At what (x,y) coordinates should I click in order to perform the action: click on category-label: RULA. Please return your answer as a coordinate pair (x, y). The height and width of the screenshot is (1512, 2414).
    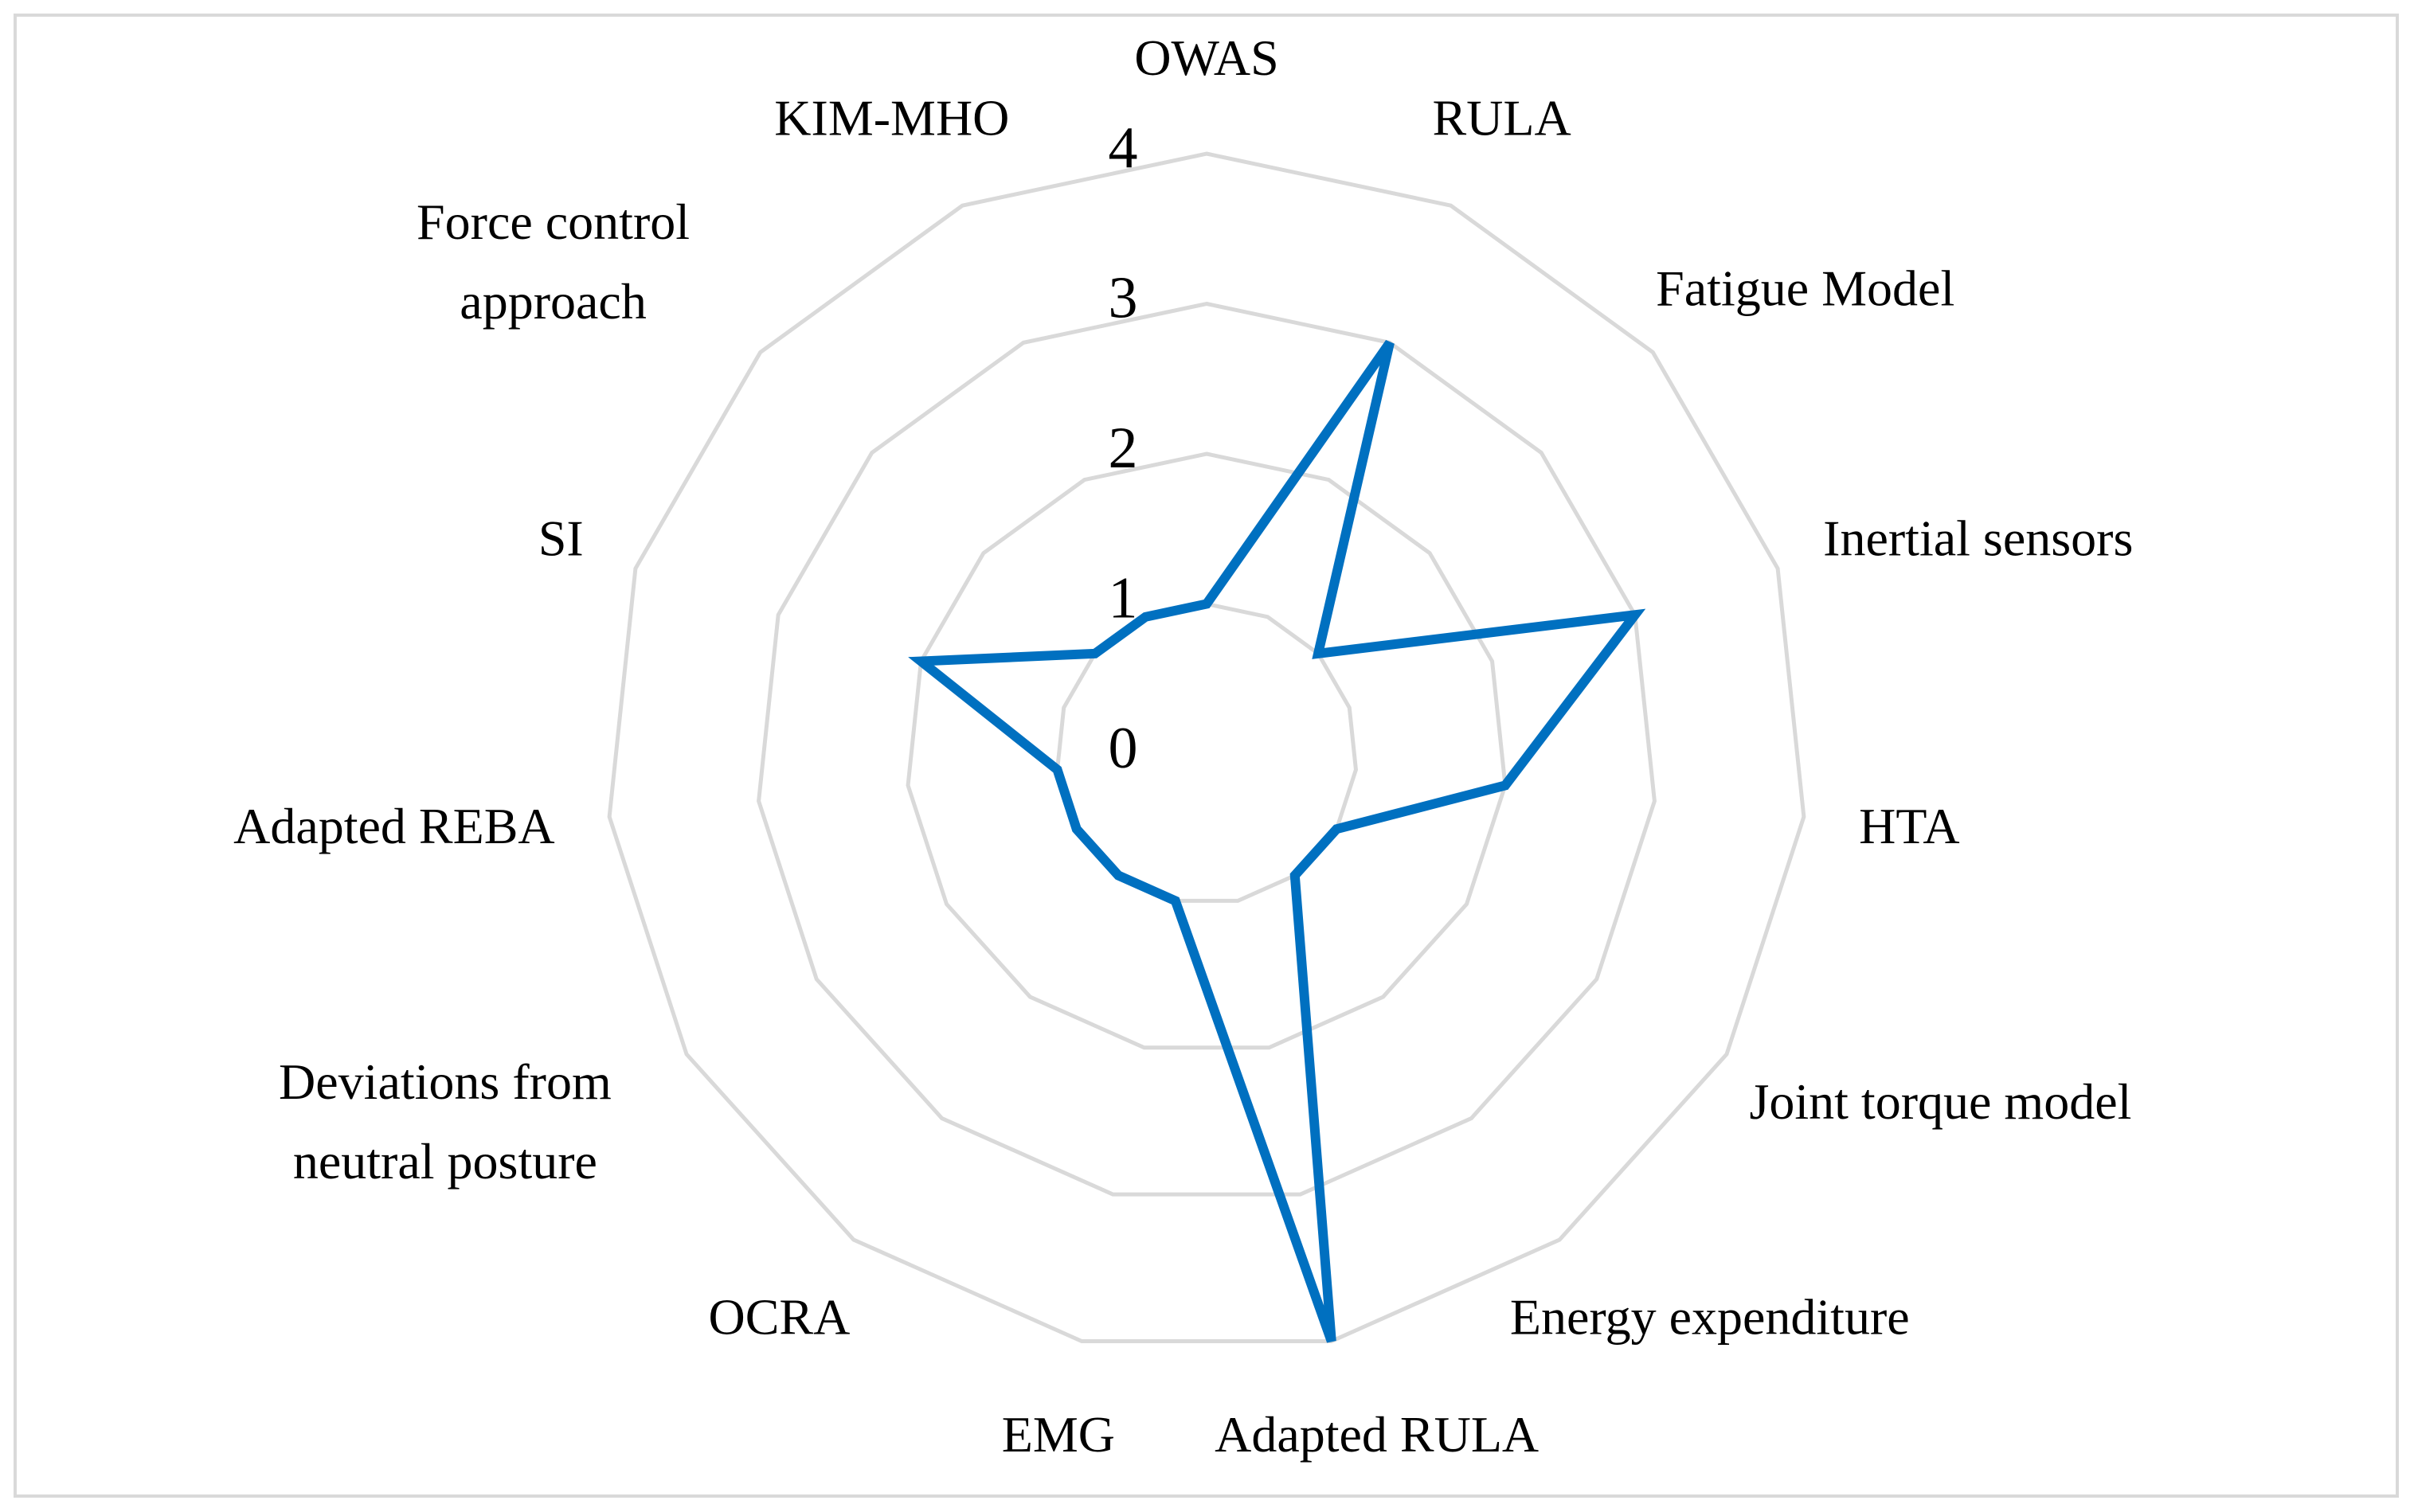
    Looking at the image, I should click on (1501, 118).